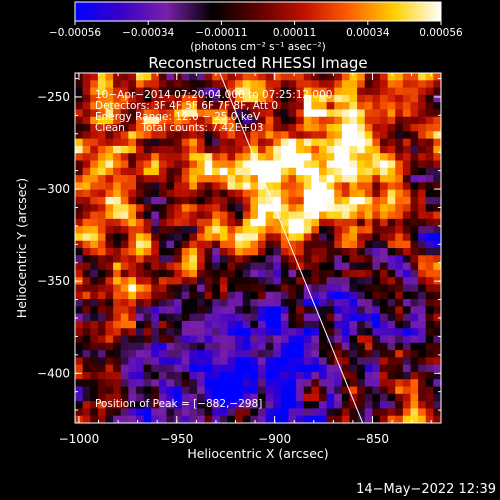 The width and height of the screenshot is (500, 500). What do you see at coordinates (176, 439) in the screenshot?
I see `x-tick-label: −950` at bounding box center [176, 439].